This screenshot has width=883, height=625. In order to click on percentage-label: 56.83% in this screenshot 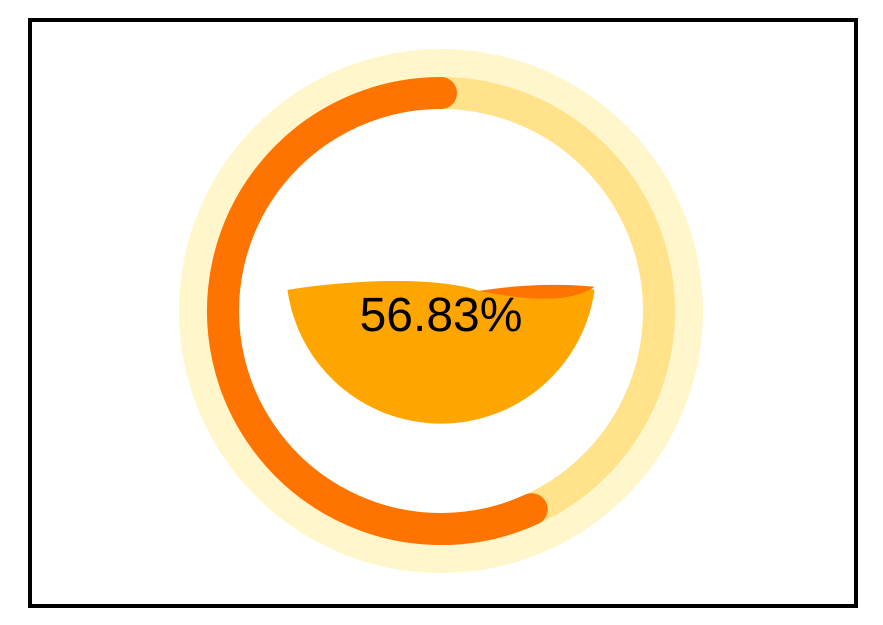, I will do `click(441, 315)`.